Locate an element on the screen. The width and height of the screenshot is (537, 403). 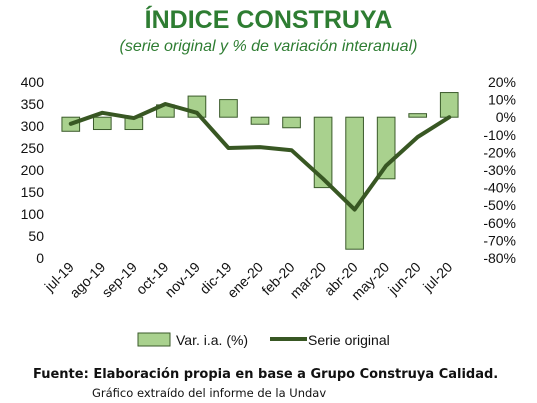
left-tick-label: 250 is located at coordinates (33, 148).